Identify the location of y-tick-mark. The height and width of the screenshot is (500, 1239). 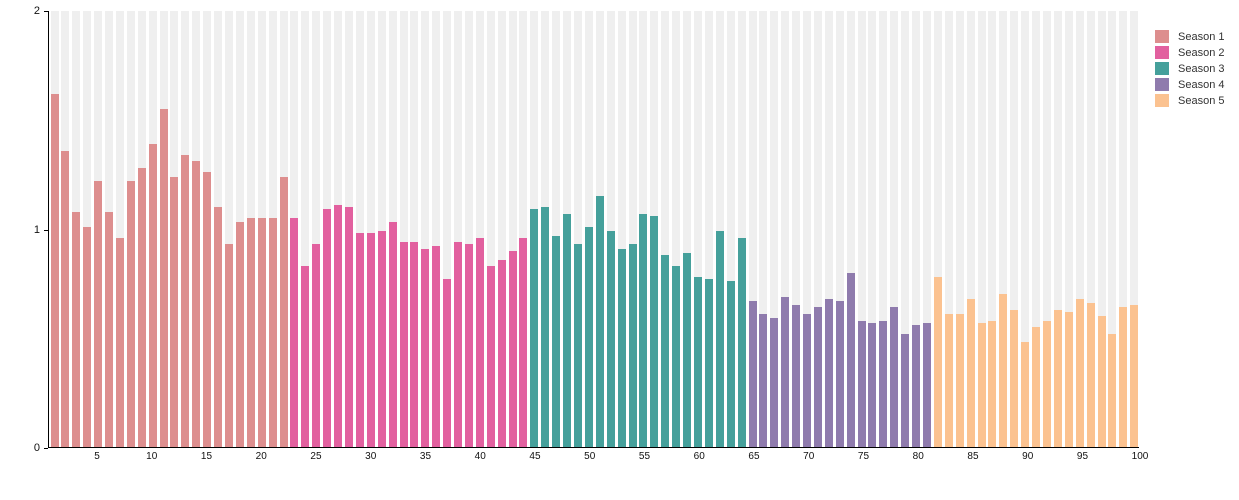
(46, 230).